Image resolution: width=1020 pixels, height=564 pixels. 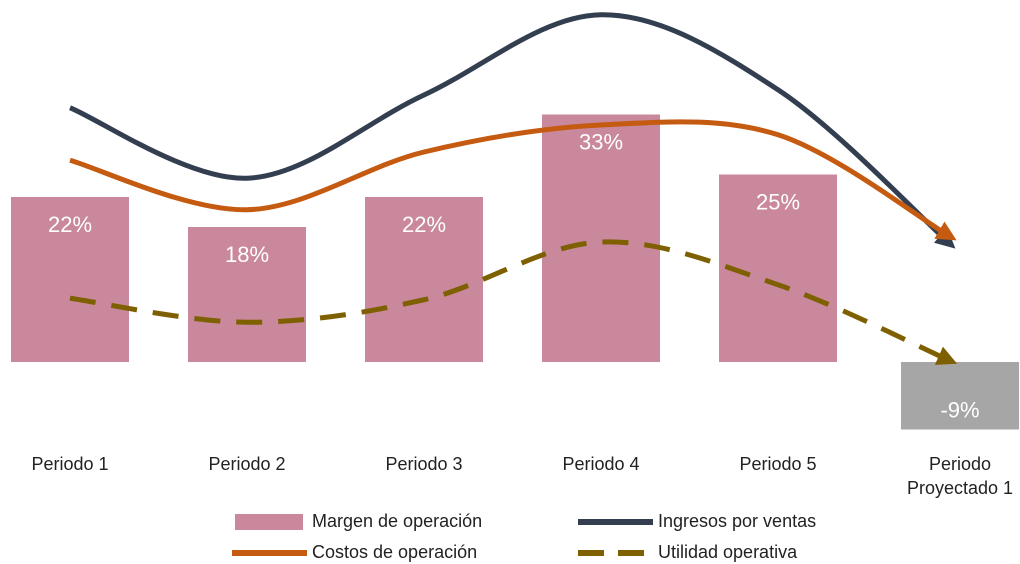 I want to click on x-tick-label: Periodo 4, so click(x=601, y=464).